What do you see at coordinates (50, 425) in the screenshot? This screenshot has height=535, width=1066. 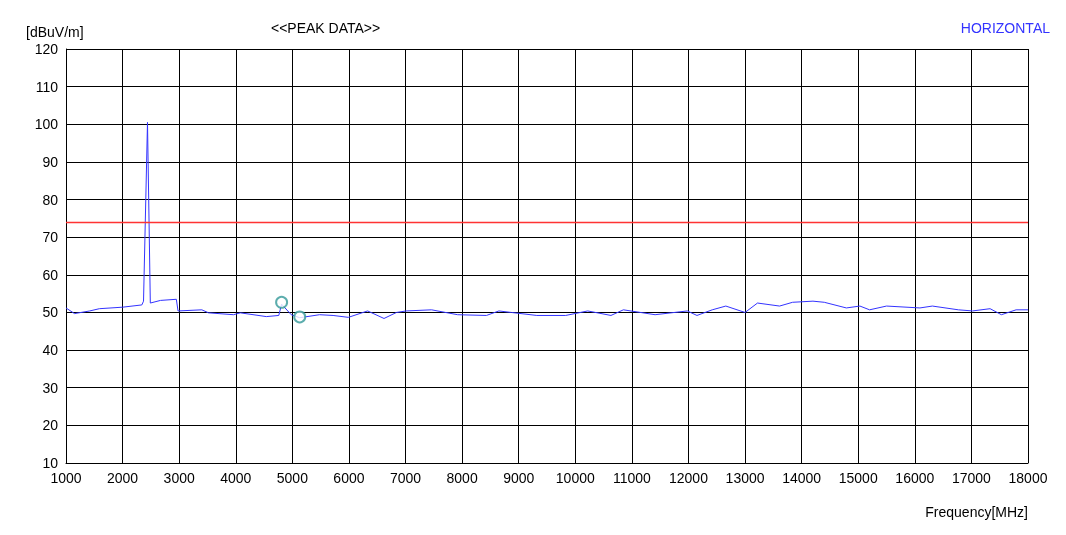 I see `y-tick-label: 20` at bounding box center [50, 425].